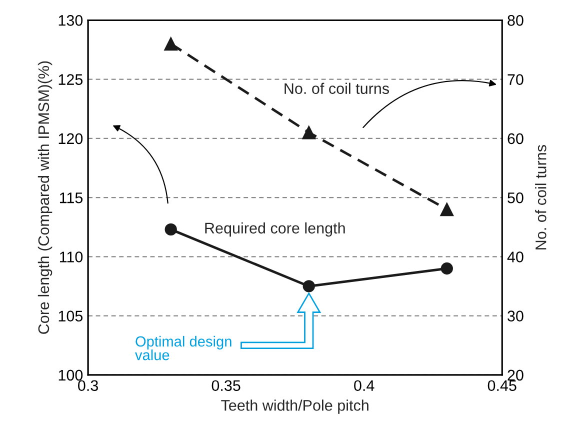 The image size is (568, 438). I want to click on series-label: Required core length, so click(275, 229).